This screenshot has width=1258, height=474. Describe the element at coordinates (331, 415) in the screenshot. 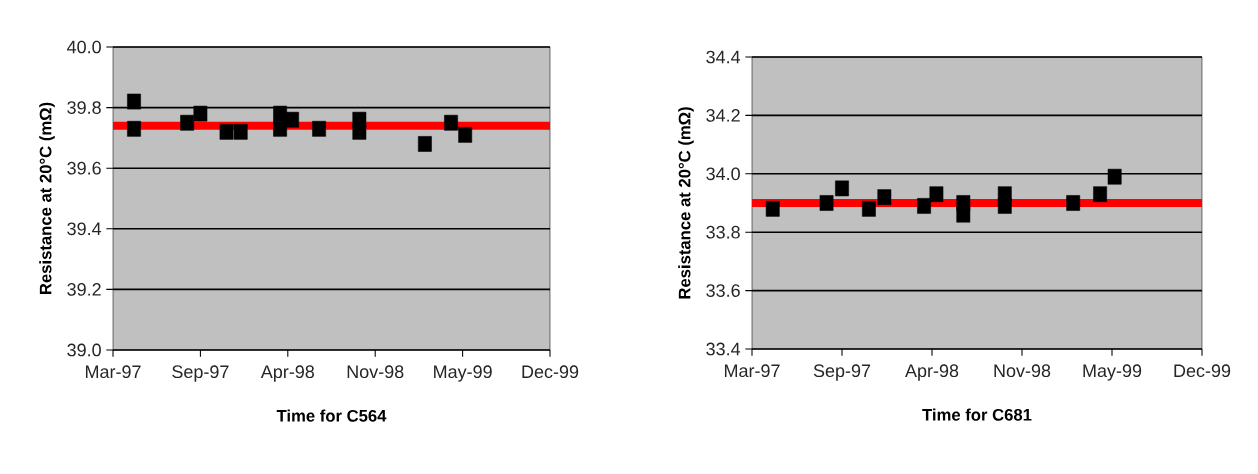

I see `x-axis-title: Time for C564` at that location.